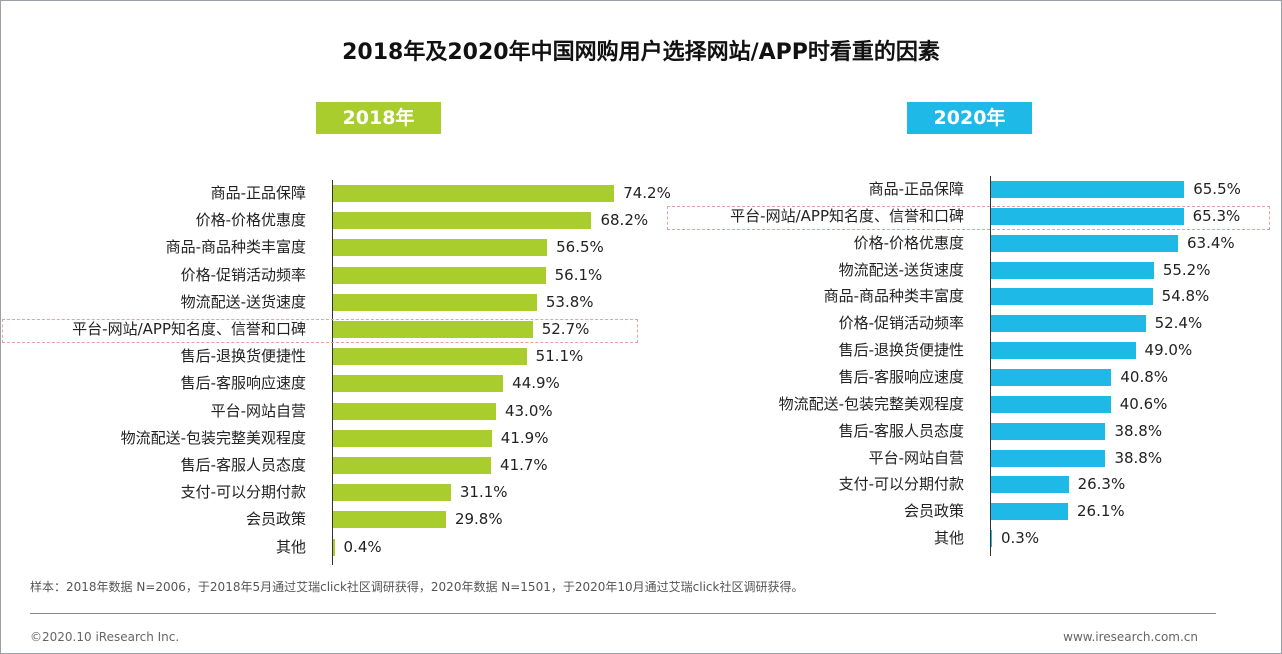 The image size is (1282, 654). What do you see at coordinates (1101, 484) in the screenshot?
I see `data-label: 26.3%` at bounding box center [1101, 484].